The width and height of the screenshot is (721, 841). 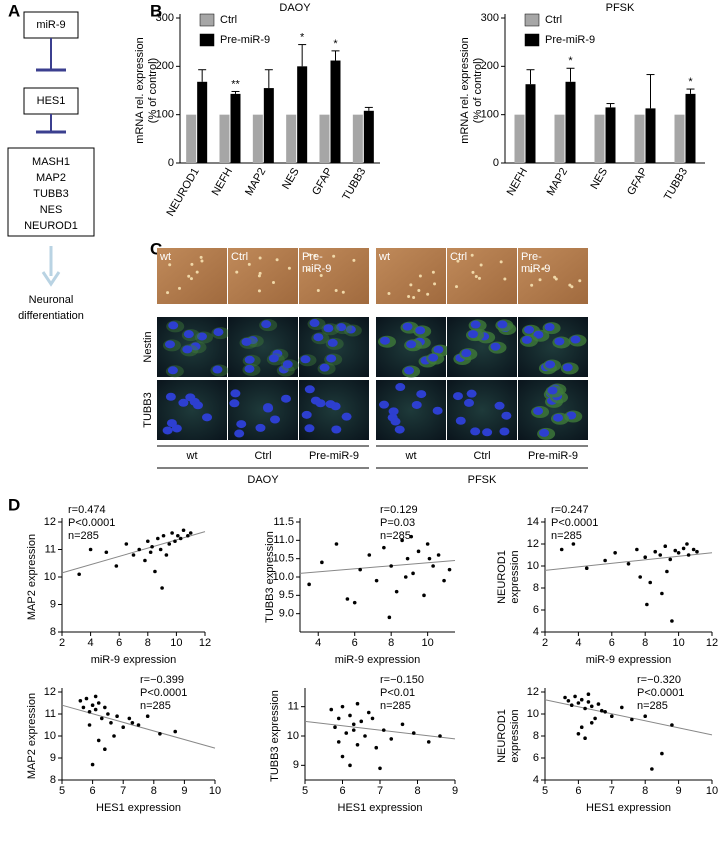 I want to click on overlay-label: Ctrl, so click(x=239, y=257).